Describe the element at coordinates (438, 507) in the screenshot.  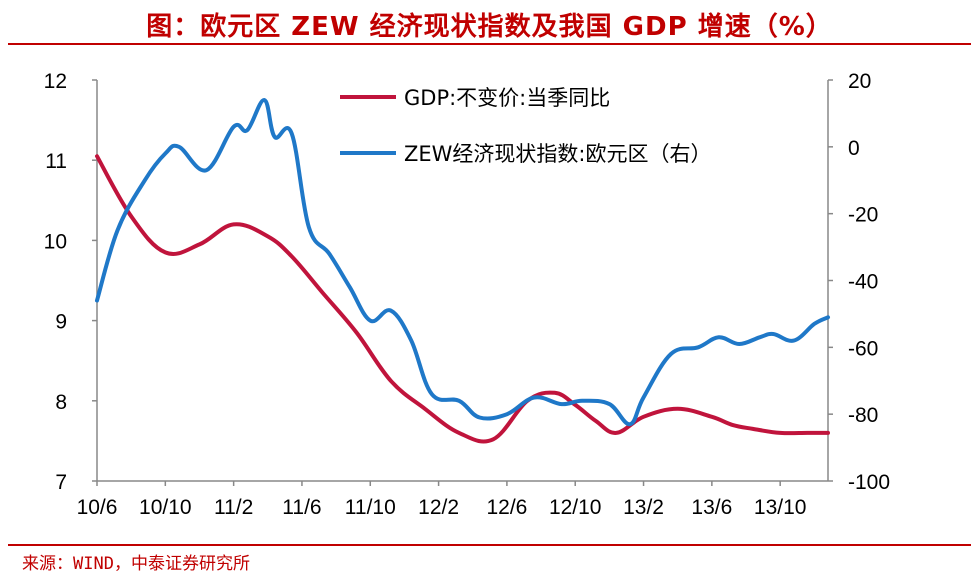
I see `x-tick-label: 12/2` at that location.